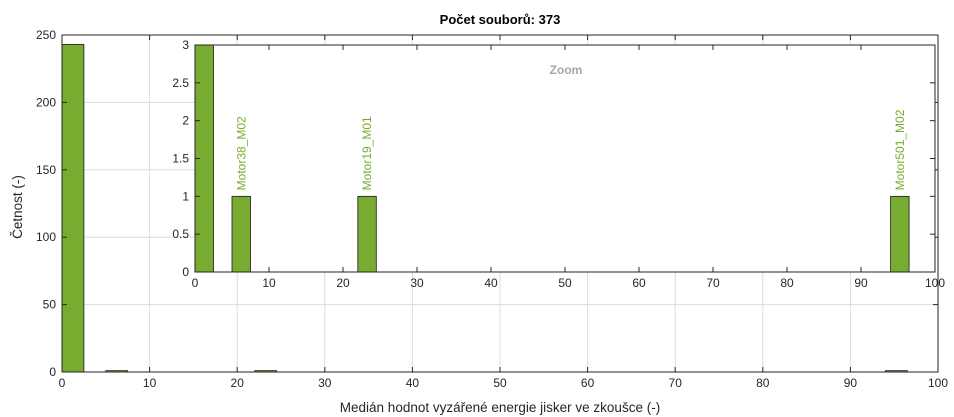  Describe the element at coordinates (185, 45) in the screenshot. I see `y-tick-label: 3` at that location.